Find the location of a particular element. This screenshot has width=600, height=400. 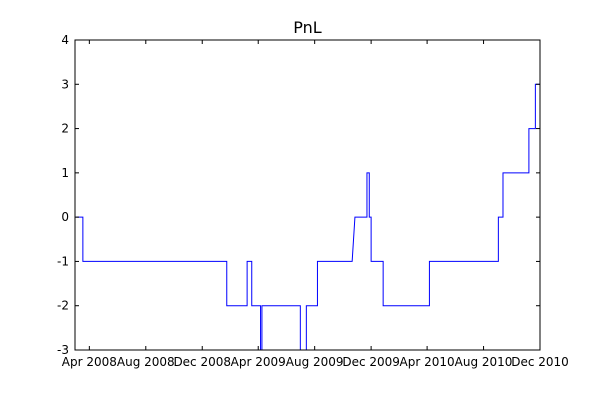

y-tick-label: -3 is located at coordinates (63, 350).